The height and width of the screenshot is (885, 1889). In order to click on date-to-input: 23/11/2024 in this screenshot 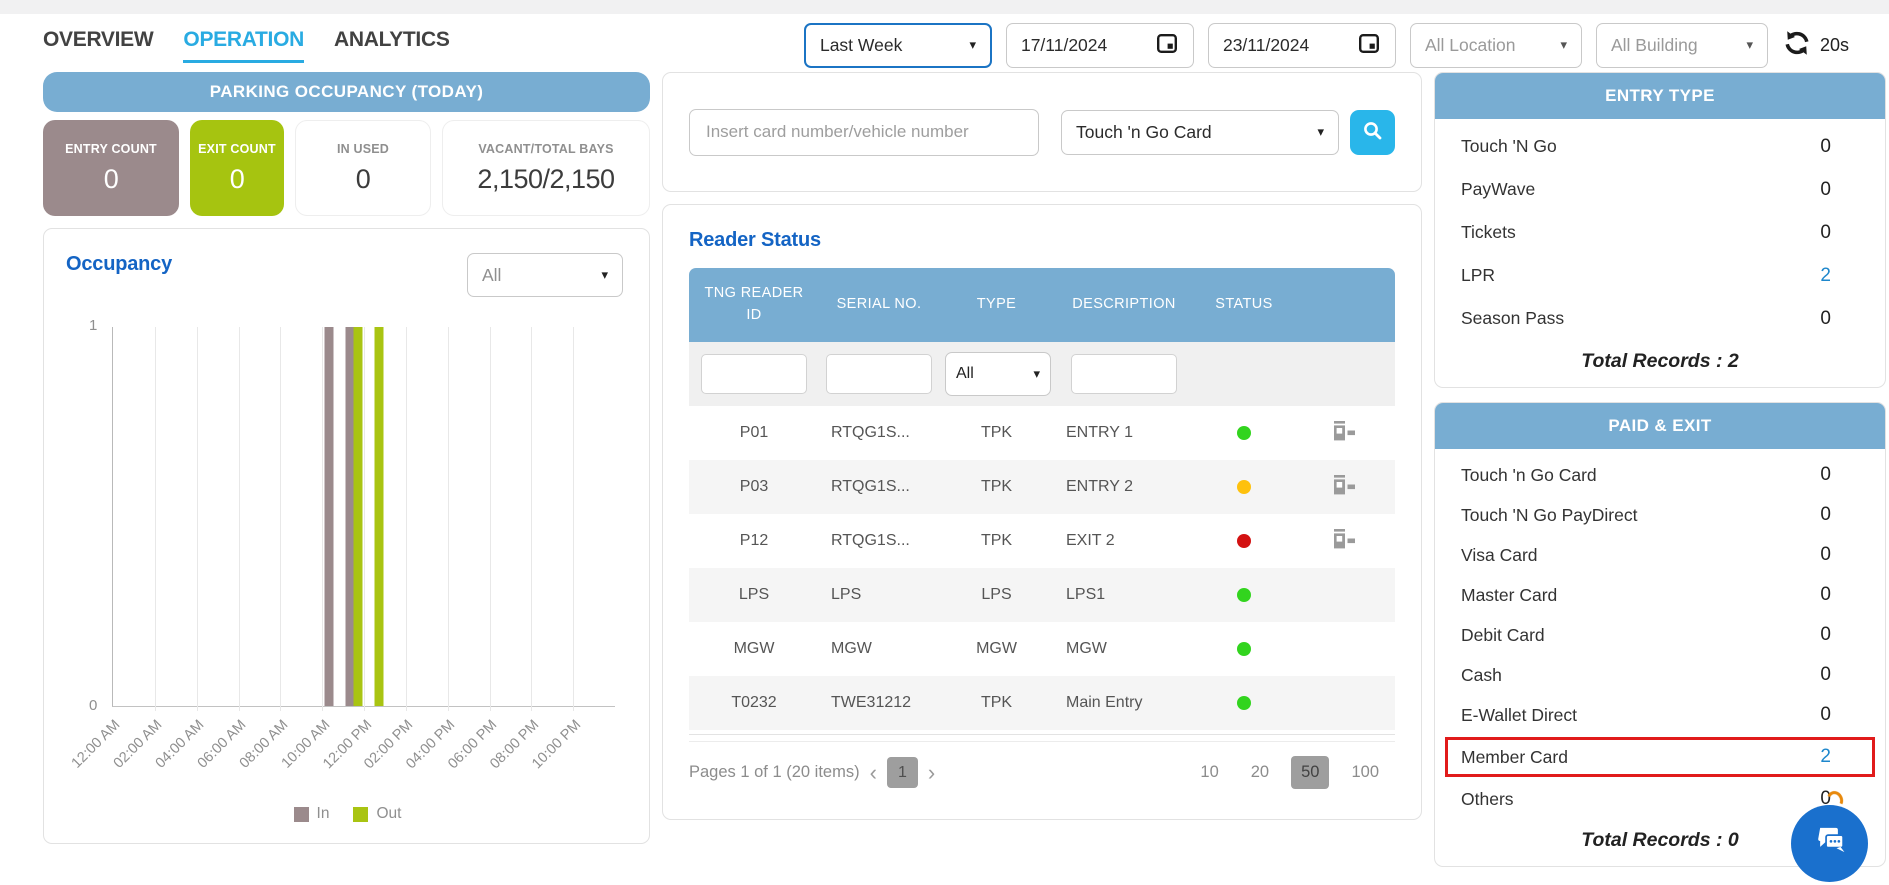, I will do `click(1301, 45)`.